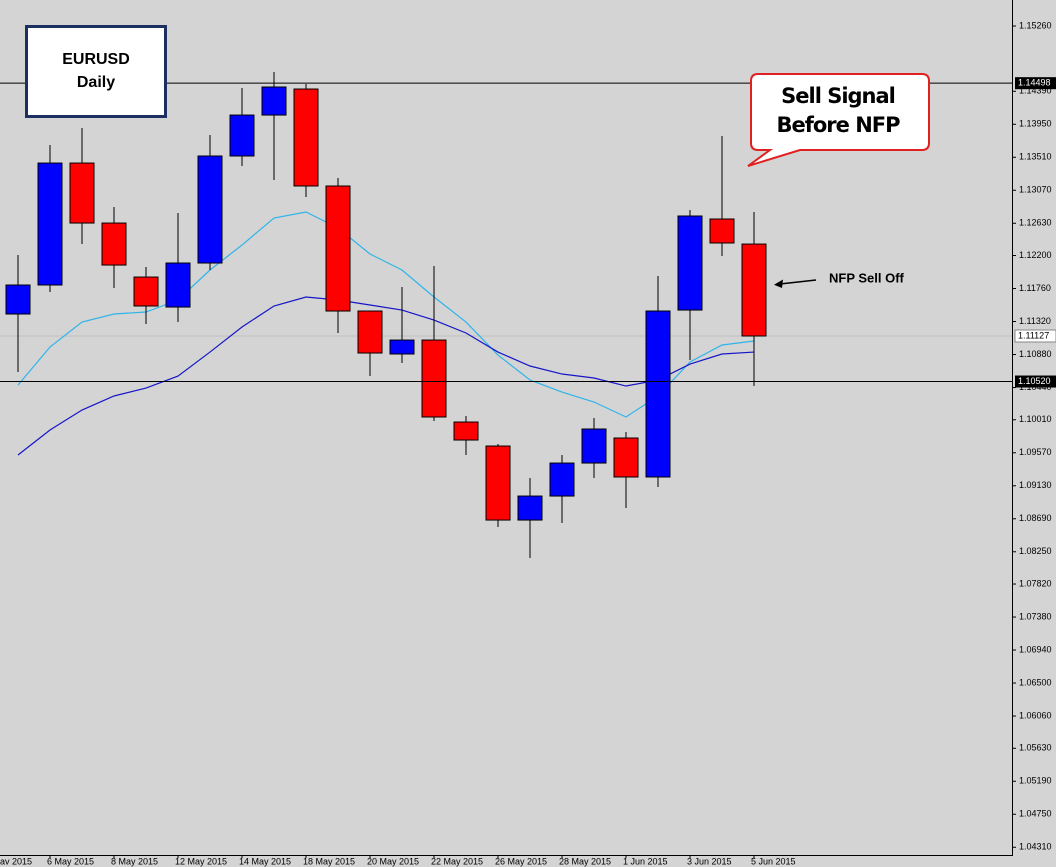 The image size is (1056, 867). What do you see at coordinates (773, 861) in the screenshot?
I see `x-tick-label: 5 Jun 2015` at bounding box center [773, 861].